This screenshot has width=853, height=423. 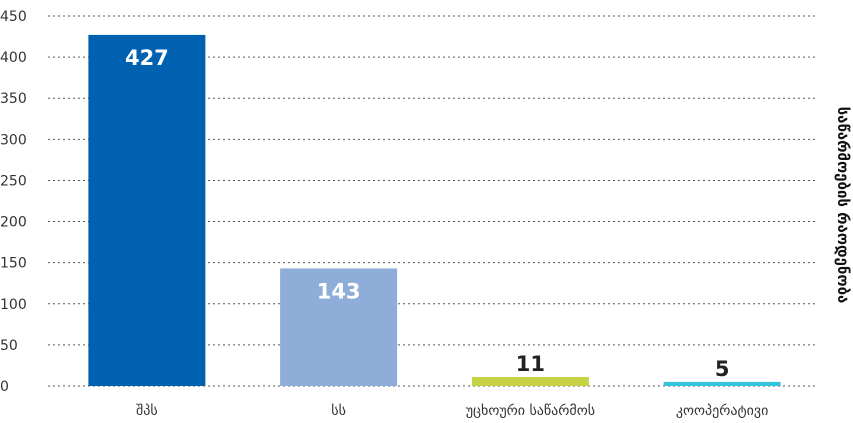 I want to click on data-label: 11, so click(x=530, y=364).